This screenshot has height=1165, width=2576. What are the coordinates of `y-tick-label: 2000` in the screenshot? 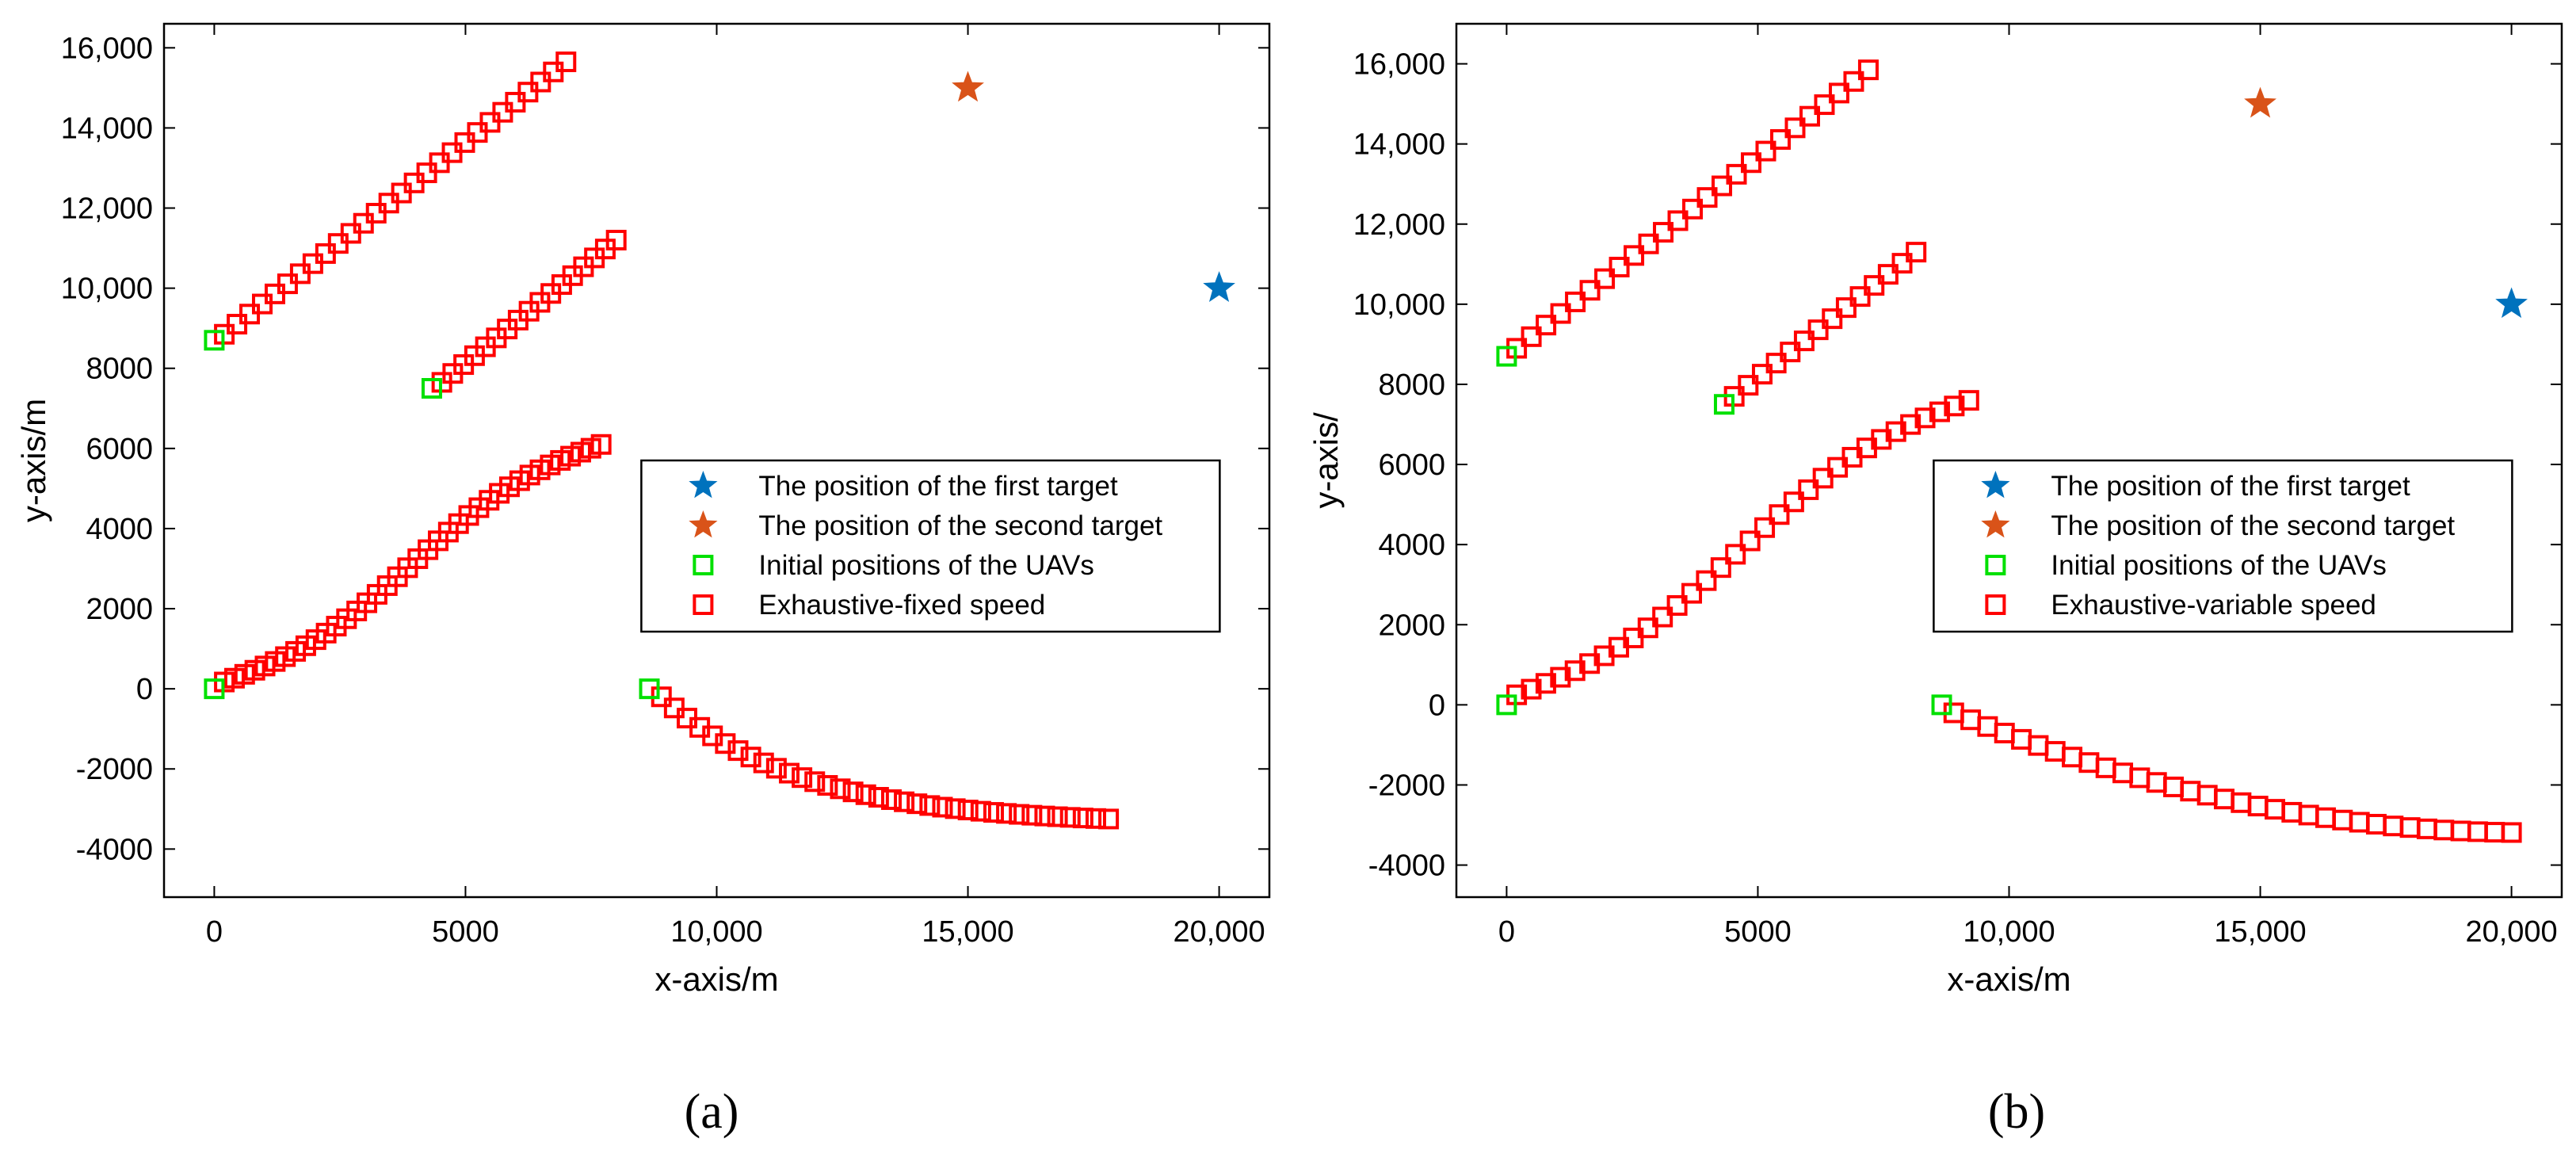 It's located at (119, 609).